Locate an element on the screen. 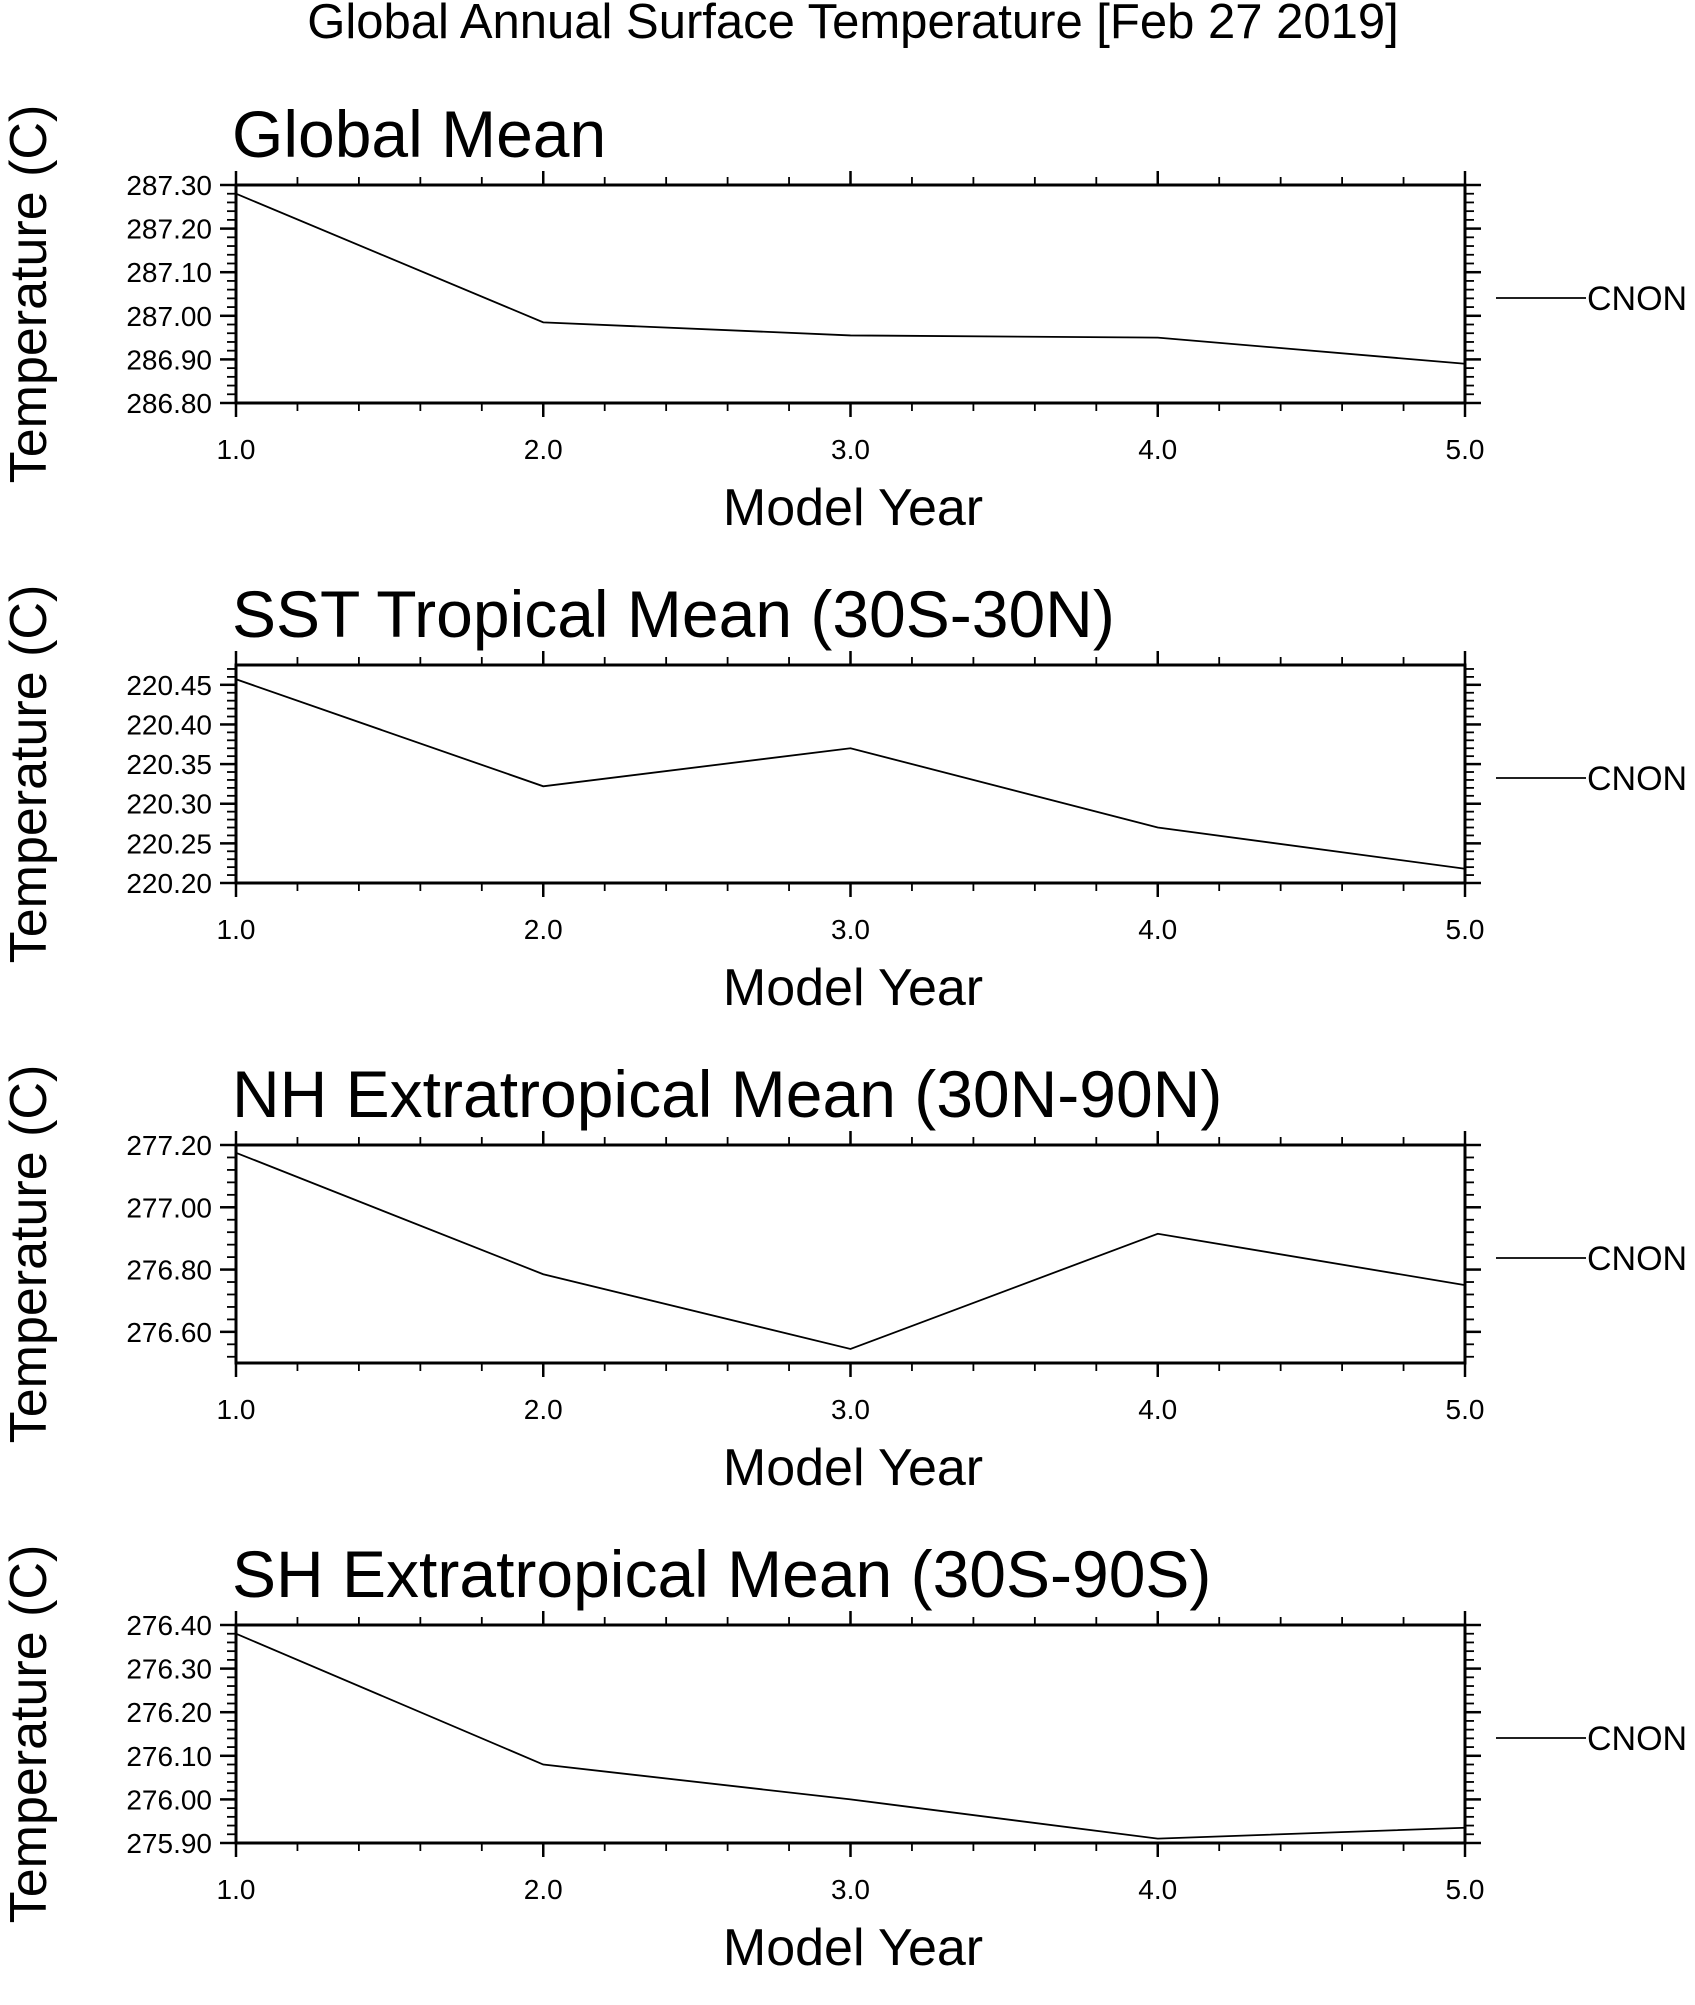 This screenshot has height=2005, width=1695. y-tick-label: 220.40 is located at coordinates (169, 724).